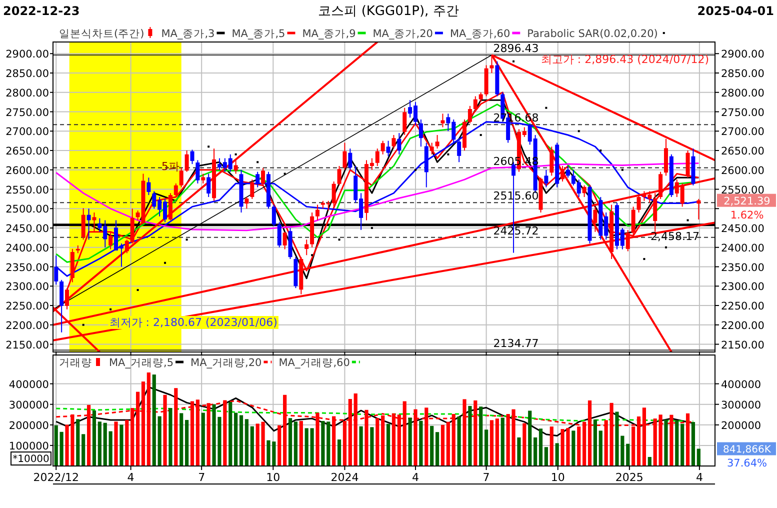 Image resolution: width=777 pixels, height=508 pixels. Describe the element at coordinates (329, 34) in the screenshot. I see `legend-label: MA_종가,9` at that location.